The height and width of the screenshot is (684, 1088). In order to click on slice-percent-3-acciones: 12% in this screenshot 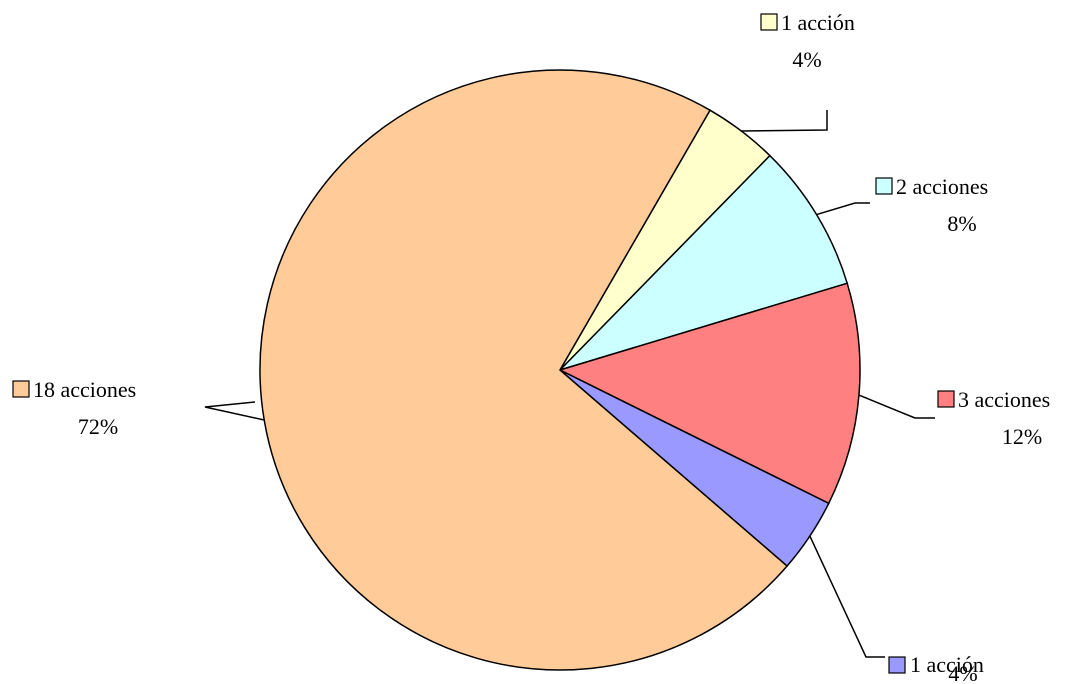, I will do `click(1022, 436)`.